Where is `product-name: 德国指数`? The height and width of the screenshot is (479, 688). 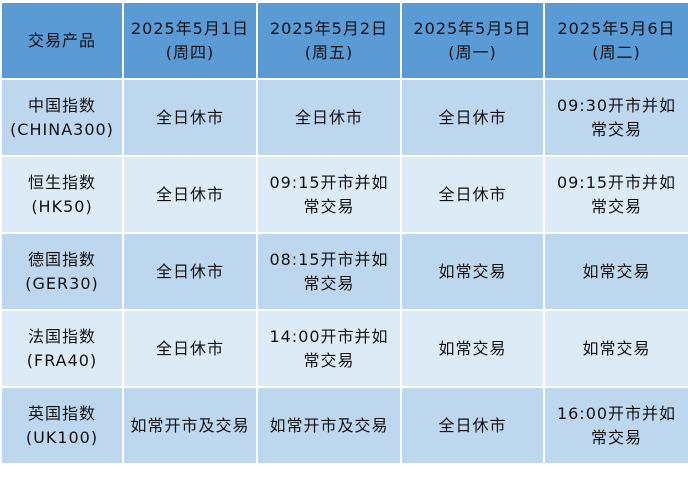 product-name: 德国指数 is located at coordinates (61, 259).